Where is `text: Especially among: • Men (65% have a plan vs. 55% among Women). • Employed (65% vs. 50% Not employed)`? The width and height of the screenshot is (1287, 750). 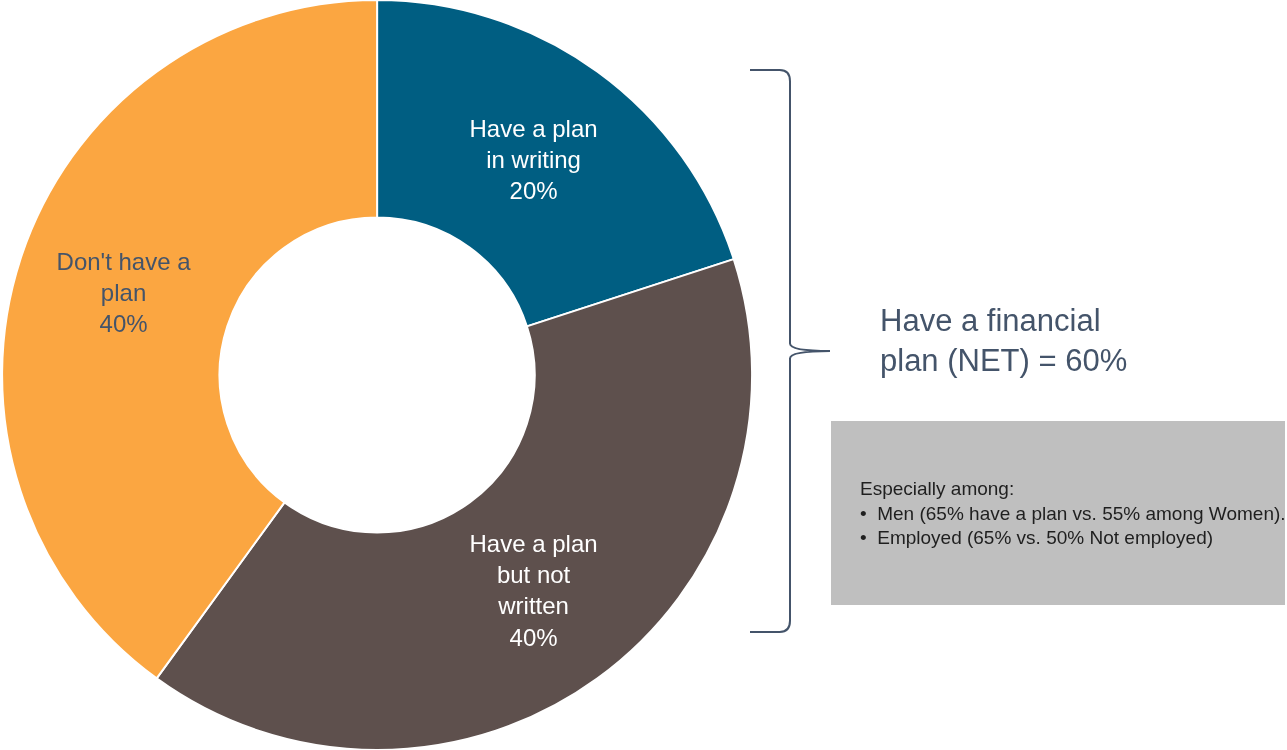 text: Especially among: • Men (65% have a plan vs. 55% among Women). • Employed (65% vs. 50% Not employed) is located at coordinates (1073, 513).